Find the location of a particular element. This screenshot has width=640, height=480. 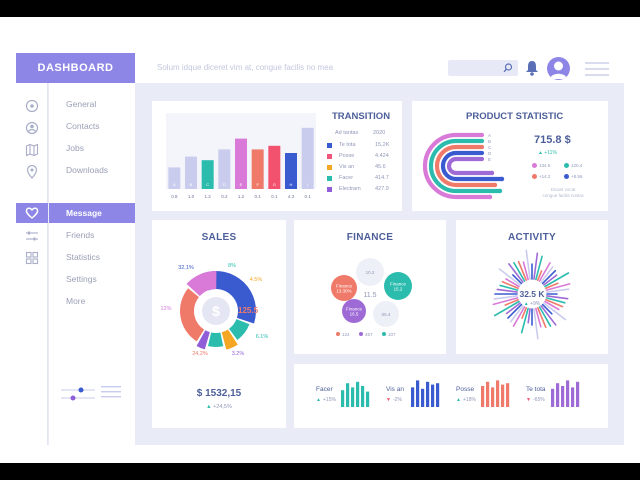

target-icon is located at coordinates (32, 106).